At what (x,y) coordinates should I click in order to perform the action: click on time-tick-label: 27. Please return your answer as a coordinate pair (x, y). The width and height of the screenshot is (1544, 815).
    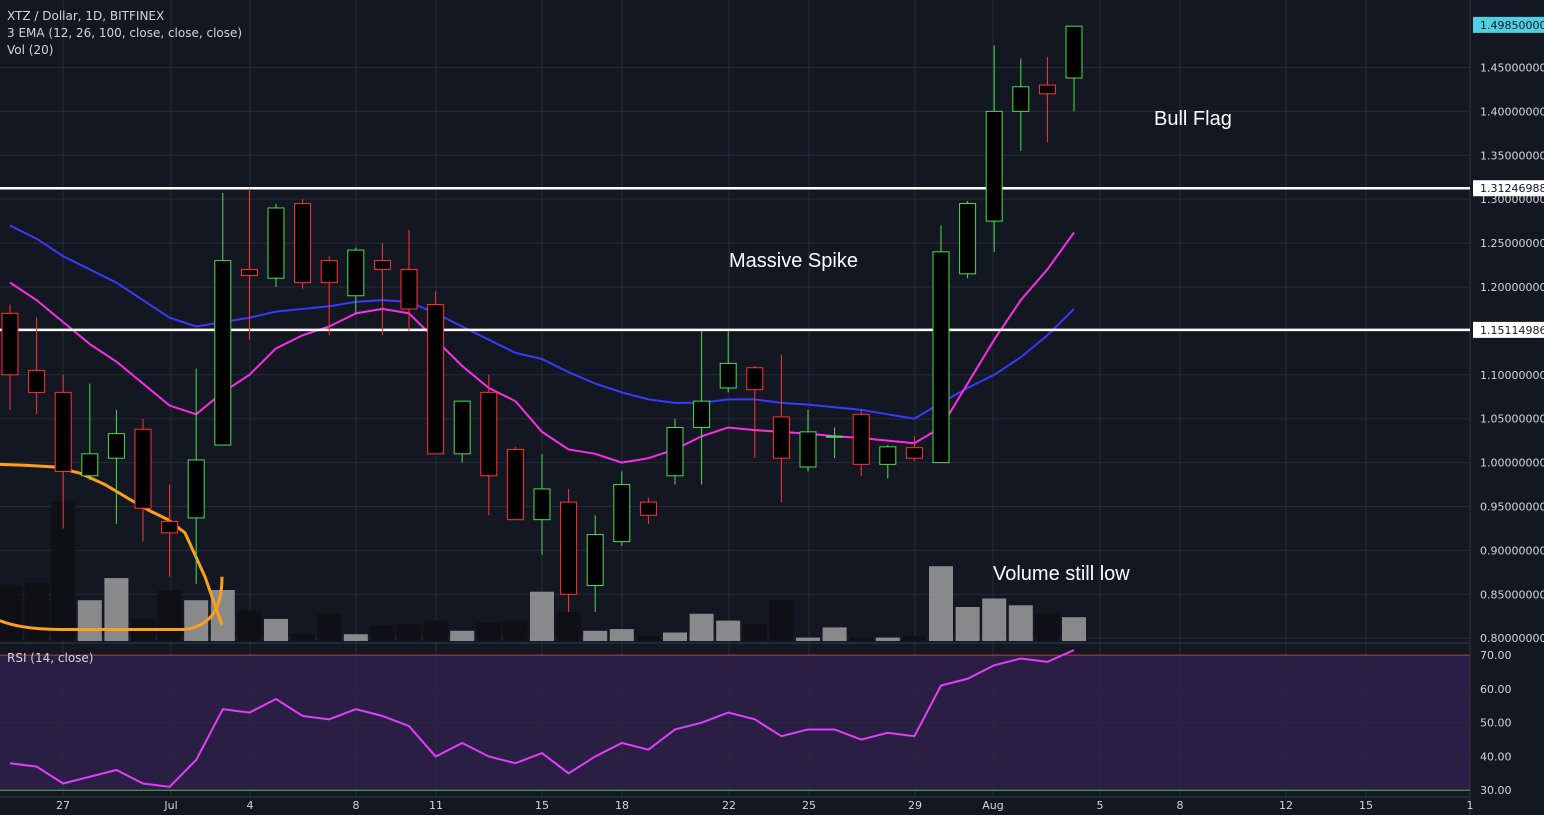
    Looking at the image, I should click on (63, 805).